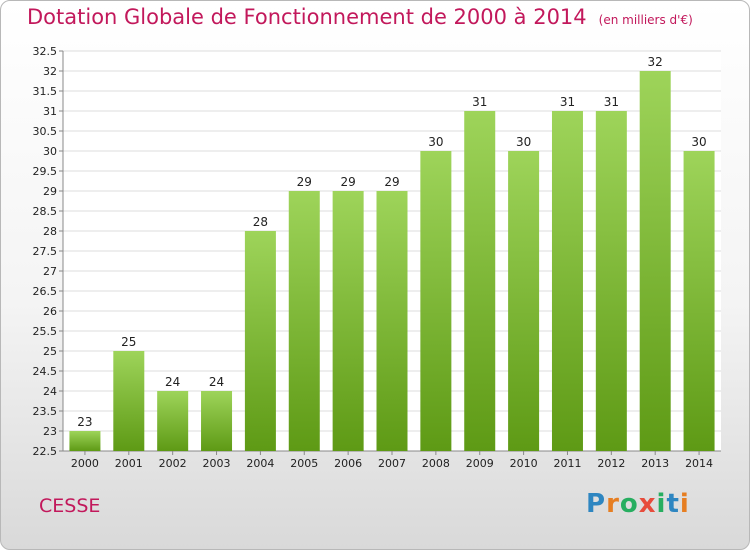 The image size is (750, 550). I want to click on y-tick-label: 26.5, so click(45, 291).